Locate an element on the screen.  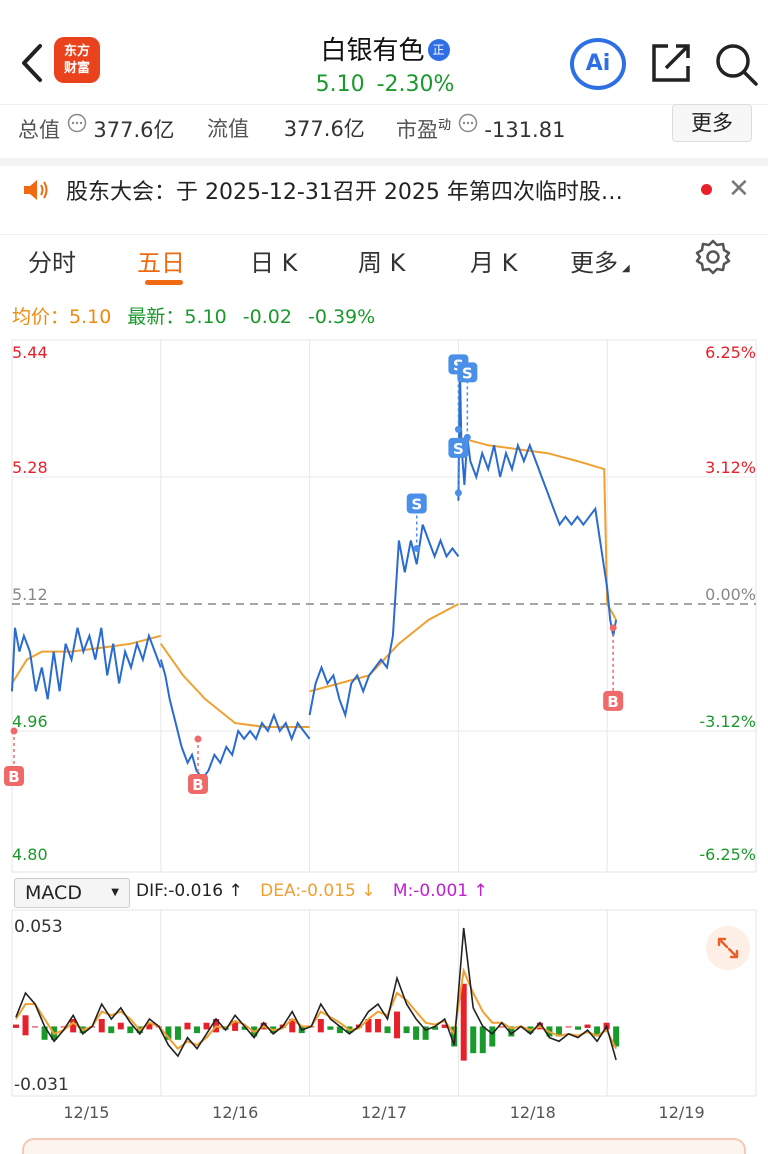
m-value: M:-0.001 ↑ is located at coordinates (440, 891).